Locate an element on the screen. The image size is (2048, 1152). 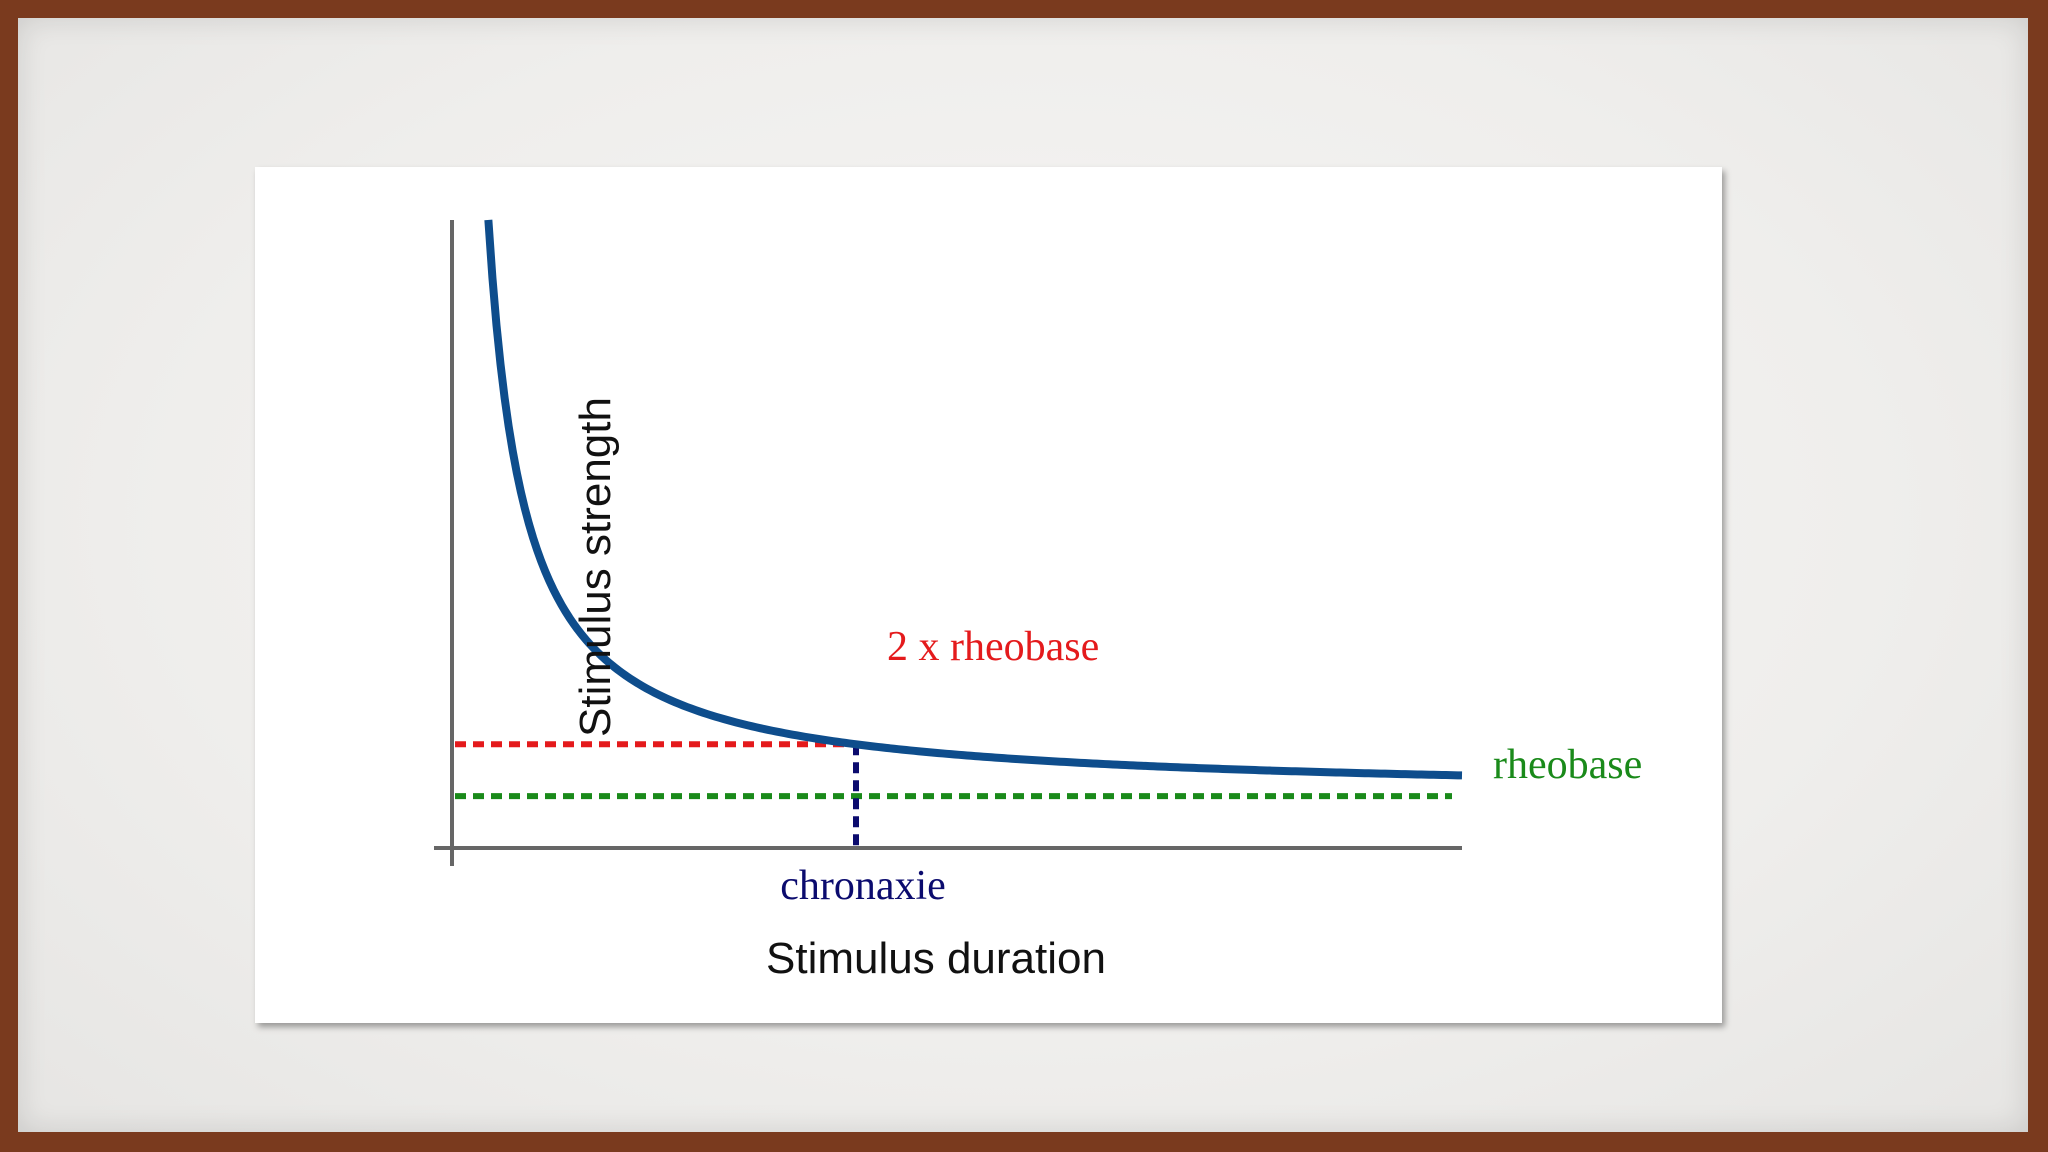
rheobase-label: rheobase is located at coordinates (1567, 765).